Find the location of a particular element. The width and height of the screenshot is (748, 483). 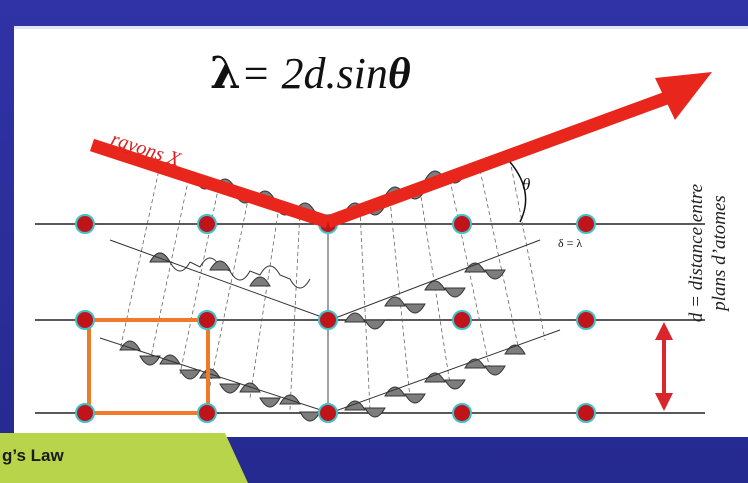

incident-x-ray is located at coordinates (210, 183).